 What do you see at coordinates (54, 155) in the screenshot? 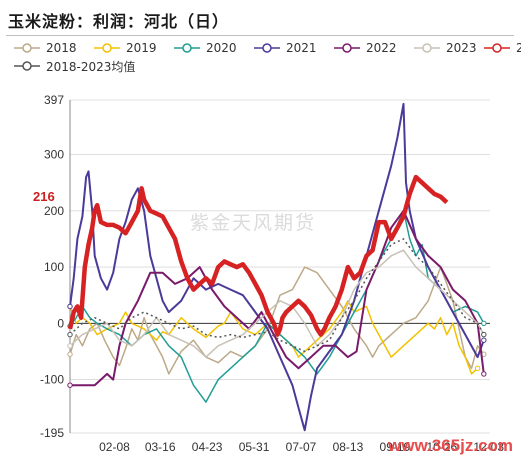
I see `y-tick-label: 300` at bounding box center [54, 155].